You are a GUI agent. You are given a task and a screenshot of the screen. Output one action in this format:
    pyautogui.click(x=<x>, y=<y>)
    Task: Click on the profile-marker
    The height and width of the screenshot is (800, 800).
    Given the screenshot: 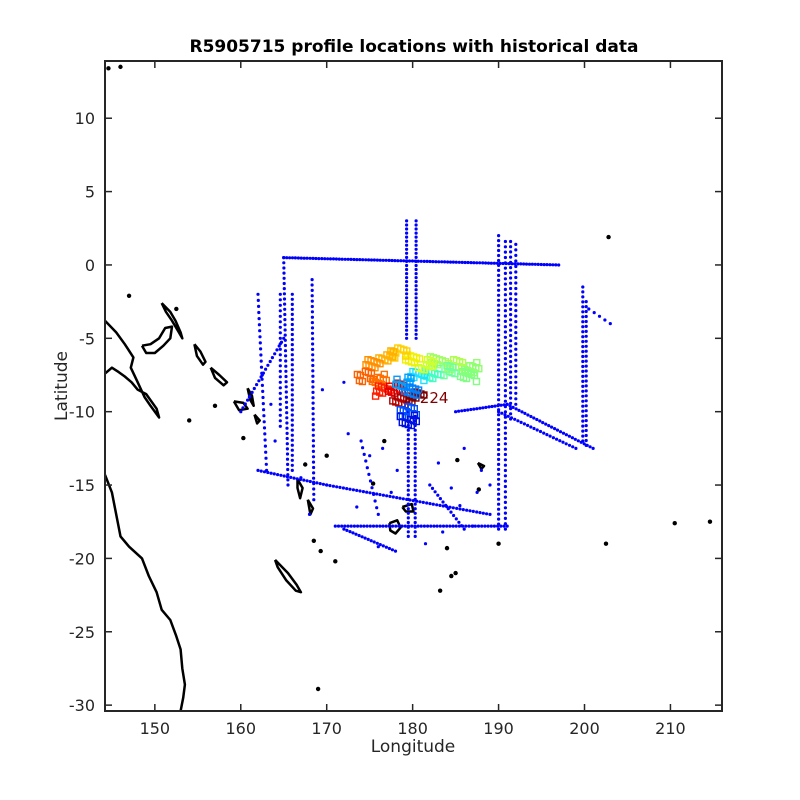 What is the action you would take?
    pyautogui.click(x=411, y=425)
    